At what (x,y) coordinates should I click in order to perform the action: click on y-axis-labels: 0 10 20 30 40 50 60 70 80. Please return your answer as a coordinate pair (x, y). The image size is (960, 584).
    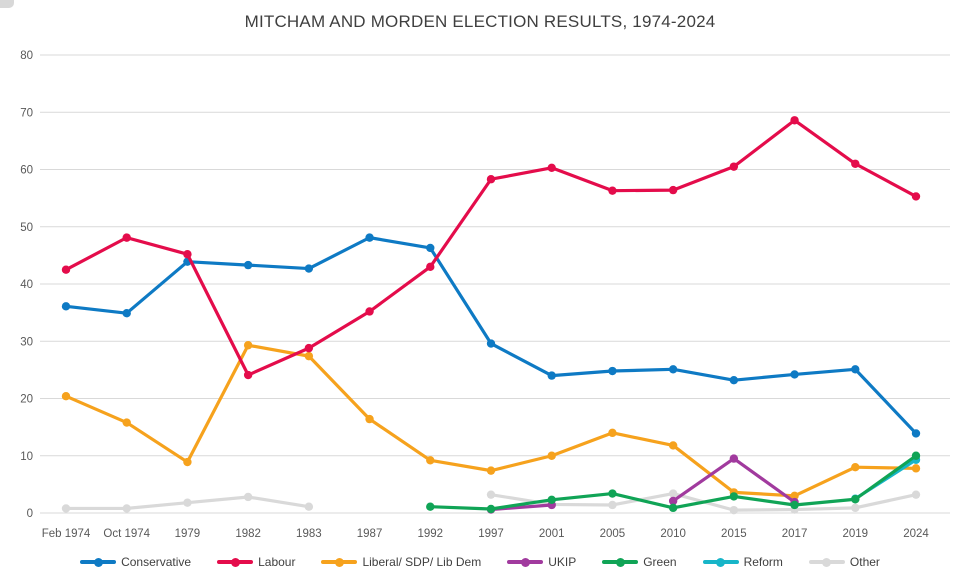
    Looking at the image, I should click on (26, 285).